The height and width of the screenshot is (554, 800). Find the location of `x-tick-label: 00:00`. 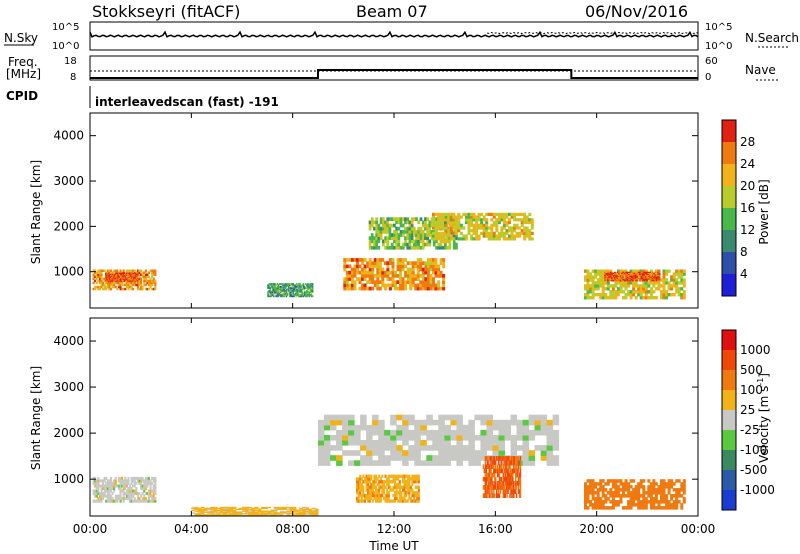

x-tick-label: 00:00 is located at coordinates (90, 529).